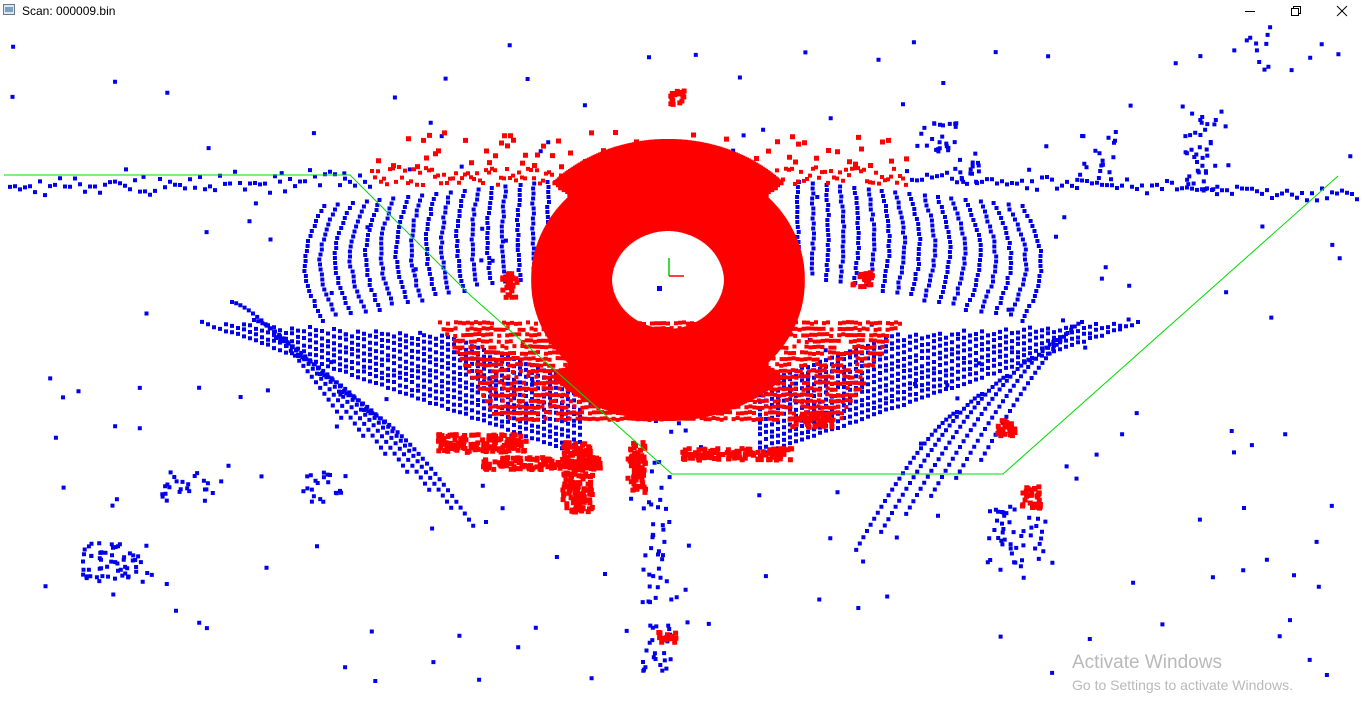  I want to click on close-button, so click(1342, 11).